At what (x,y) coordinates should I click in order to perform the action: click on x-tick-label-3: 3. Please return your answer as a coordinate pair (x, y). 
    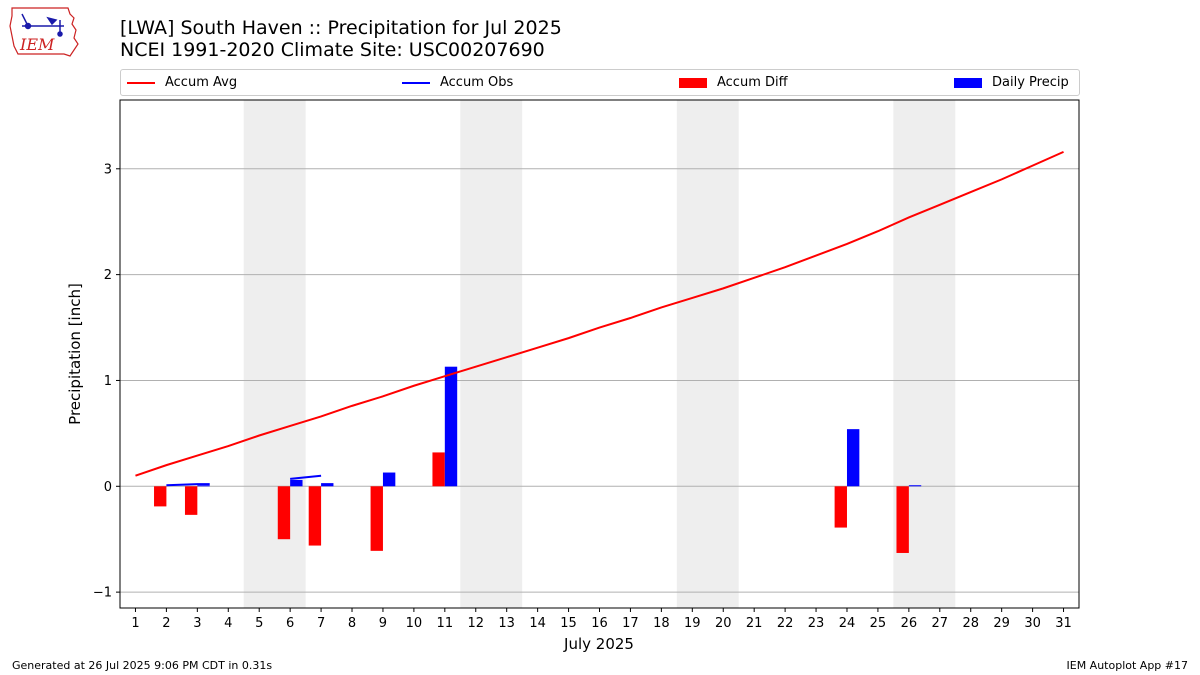
    Looking at the image, I should click on (197, 623).